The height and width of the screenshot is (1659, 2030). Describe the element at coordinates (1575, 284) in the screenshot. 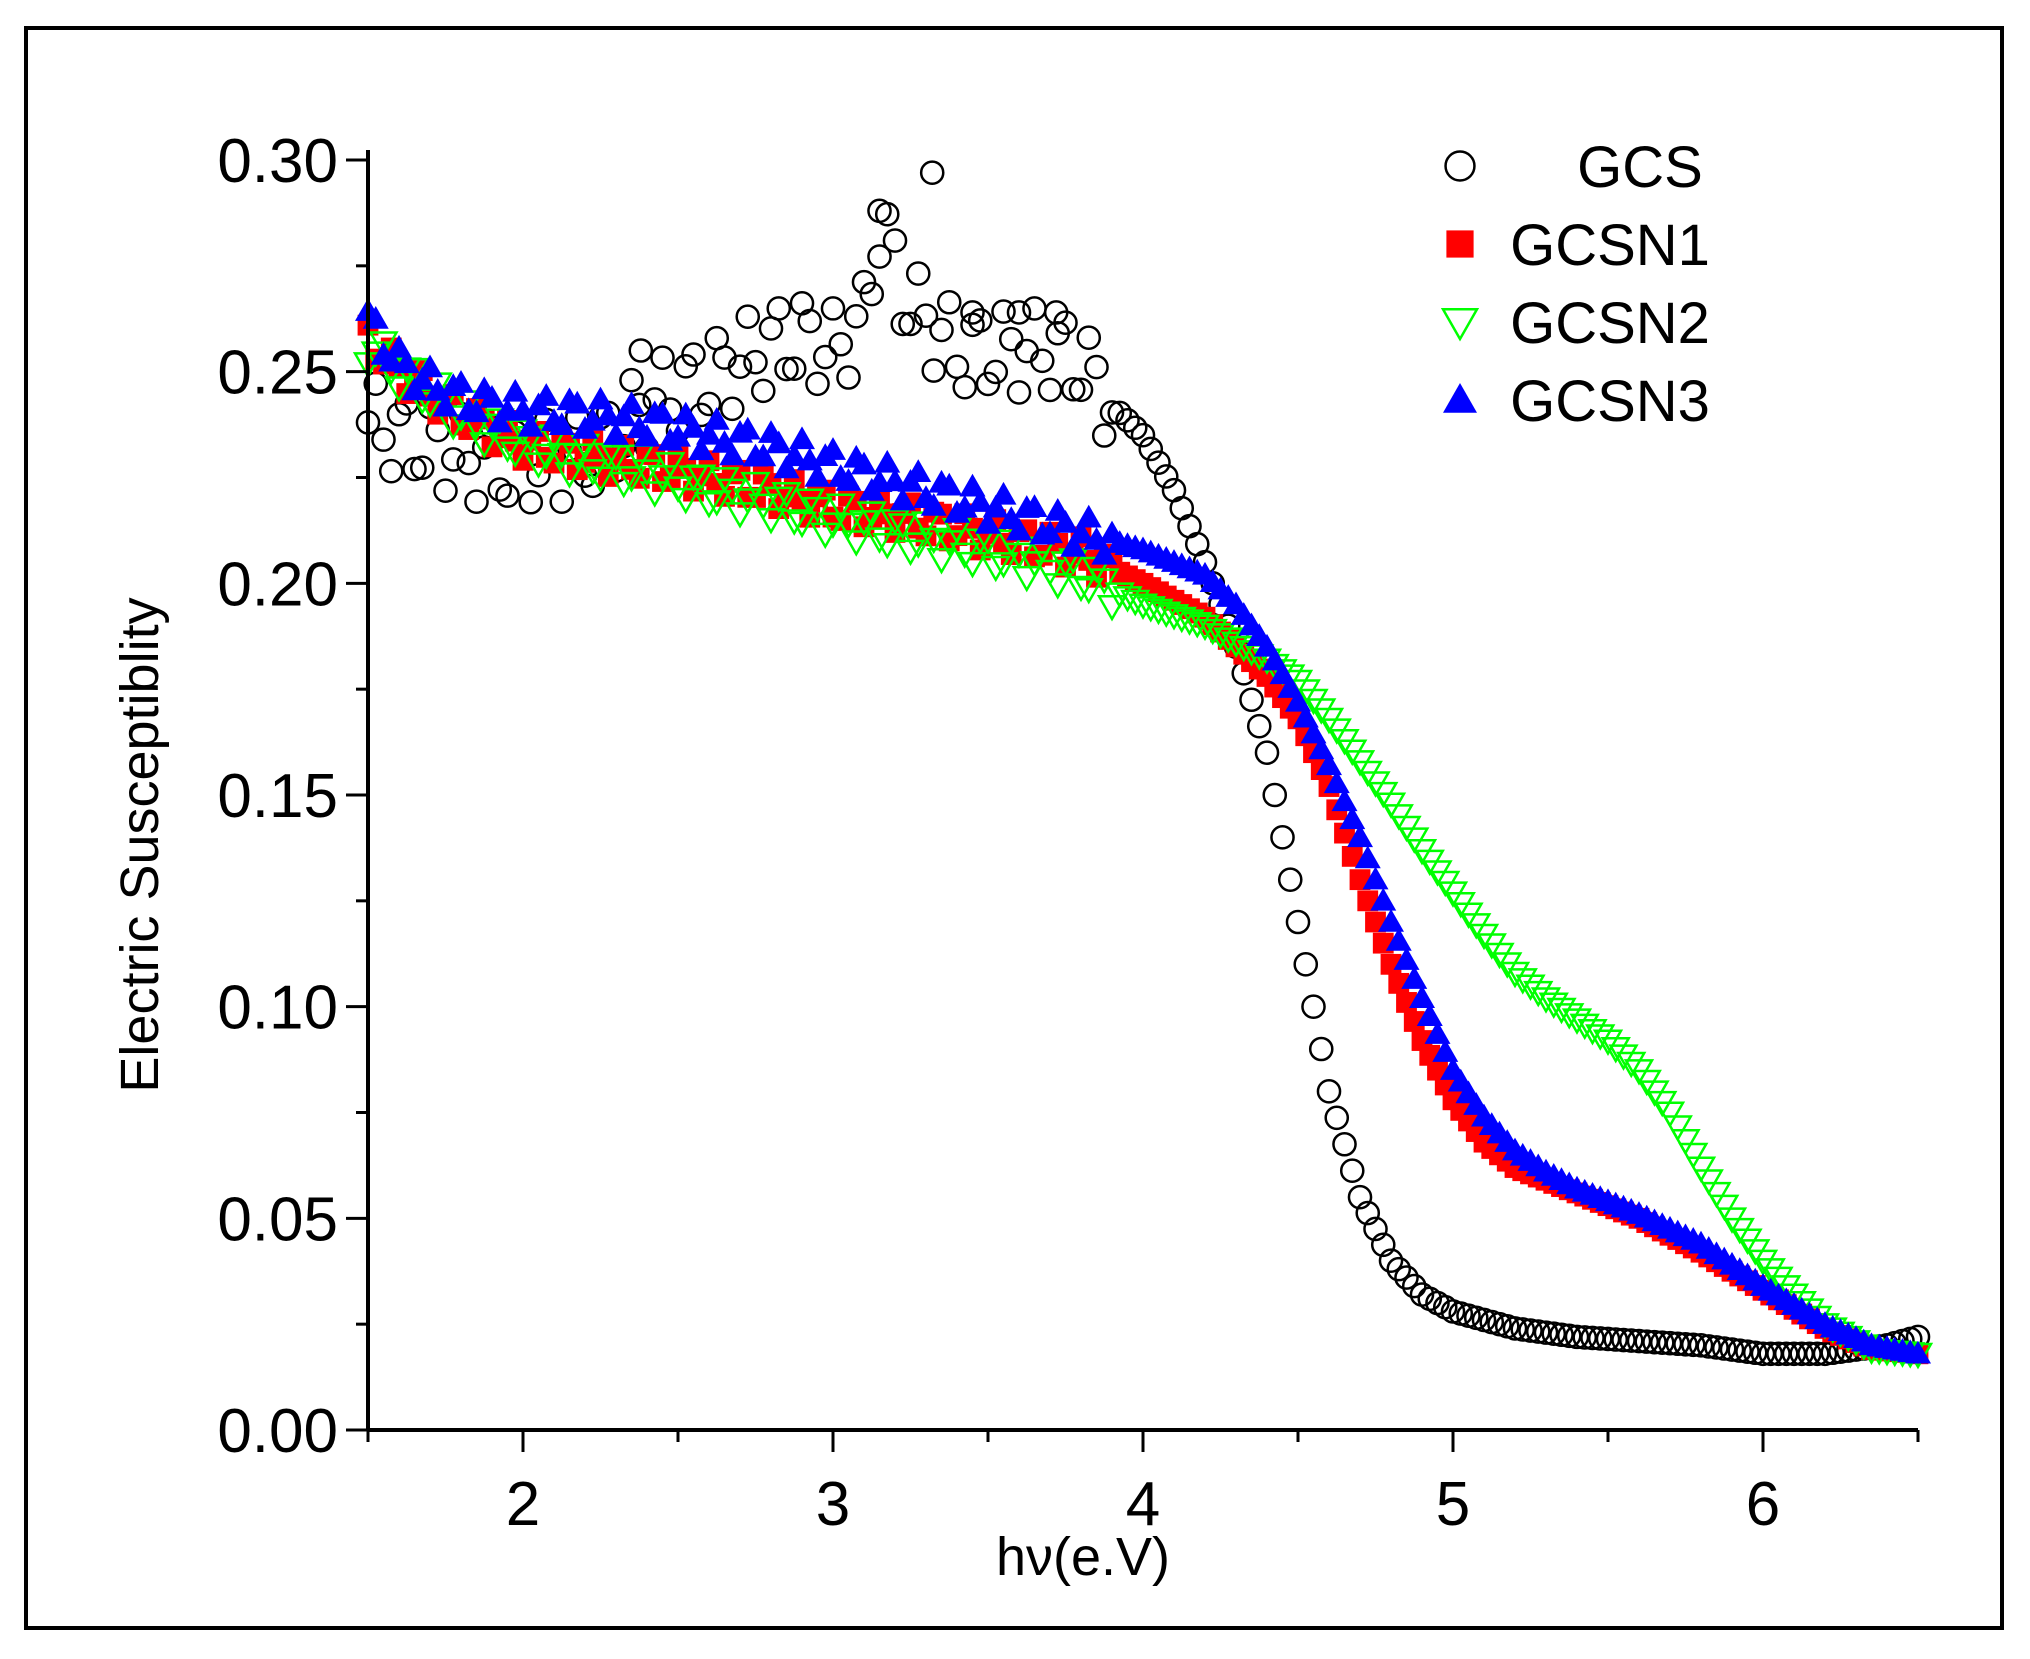

I see `legend: GCS GCSN1 GCSN2 GCSN3` at that location.